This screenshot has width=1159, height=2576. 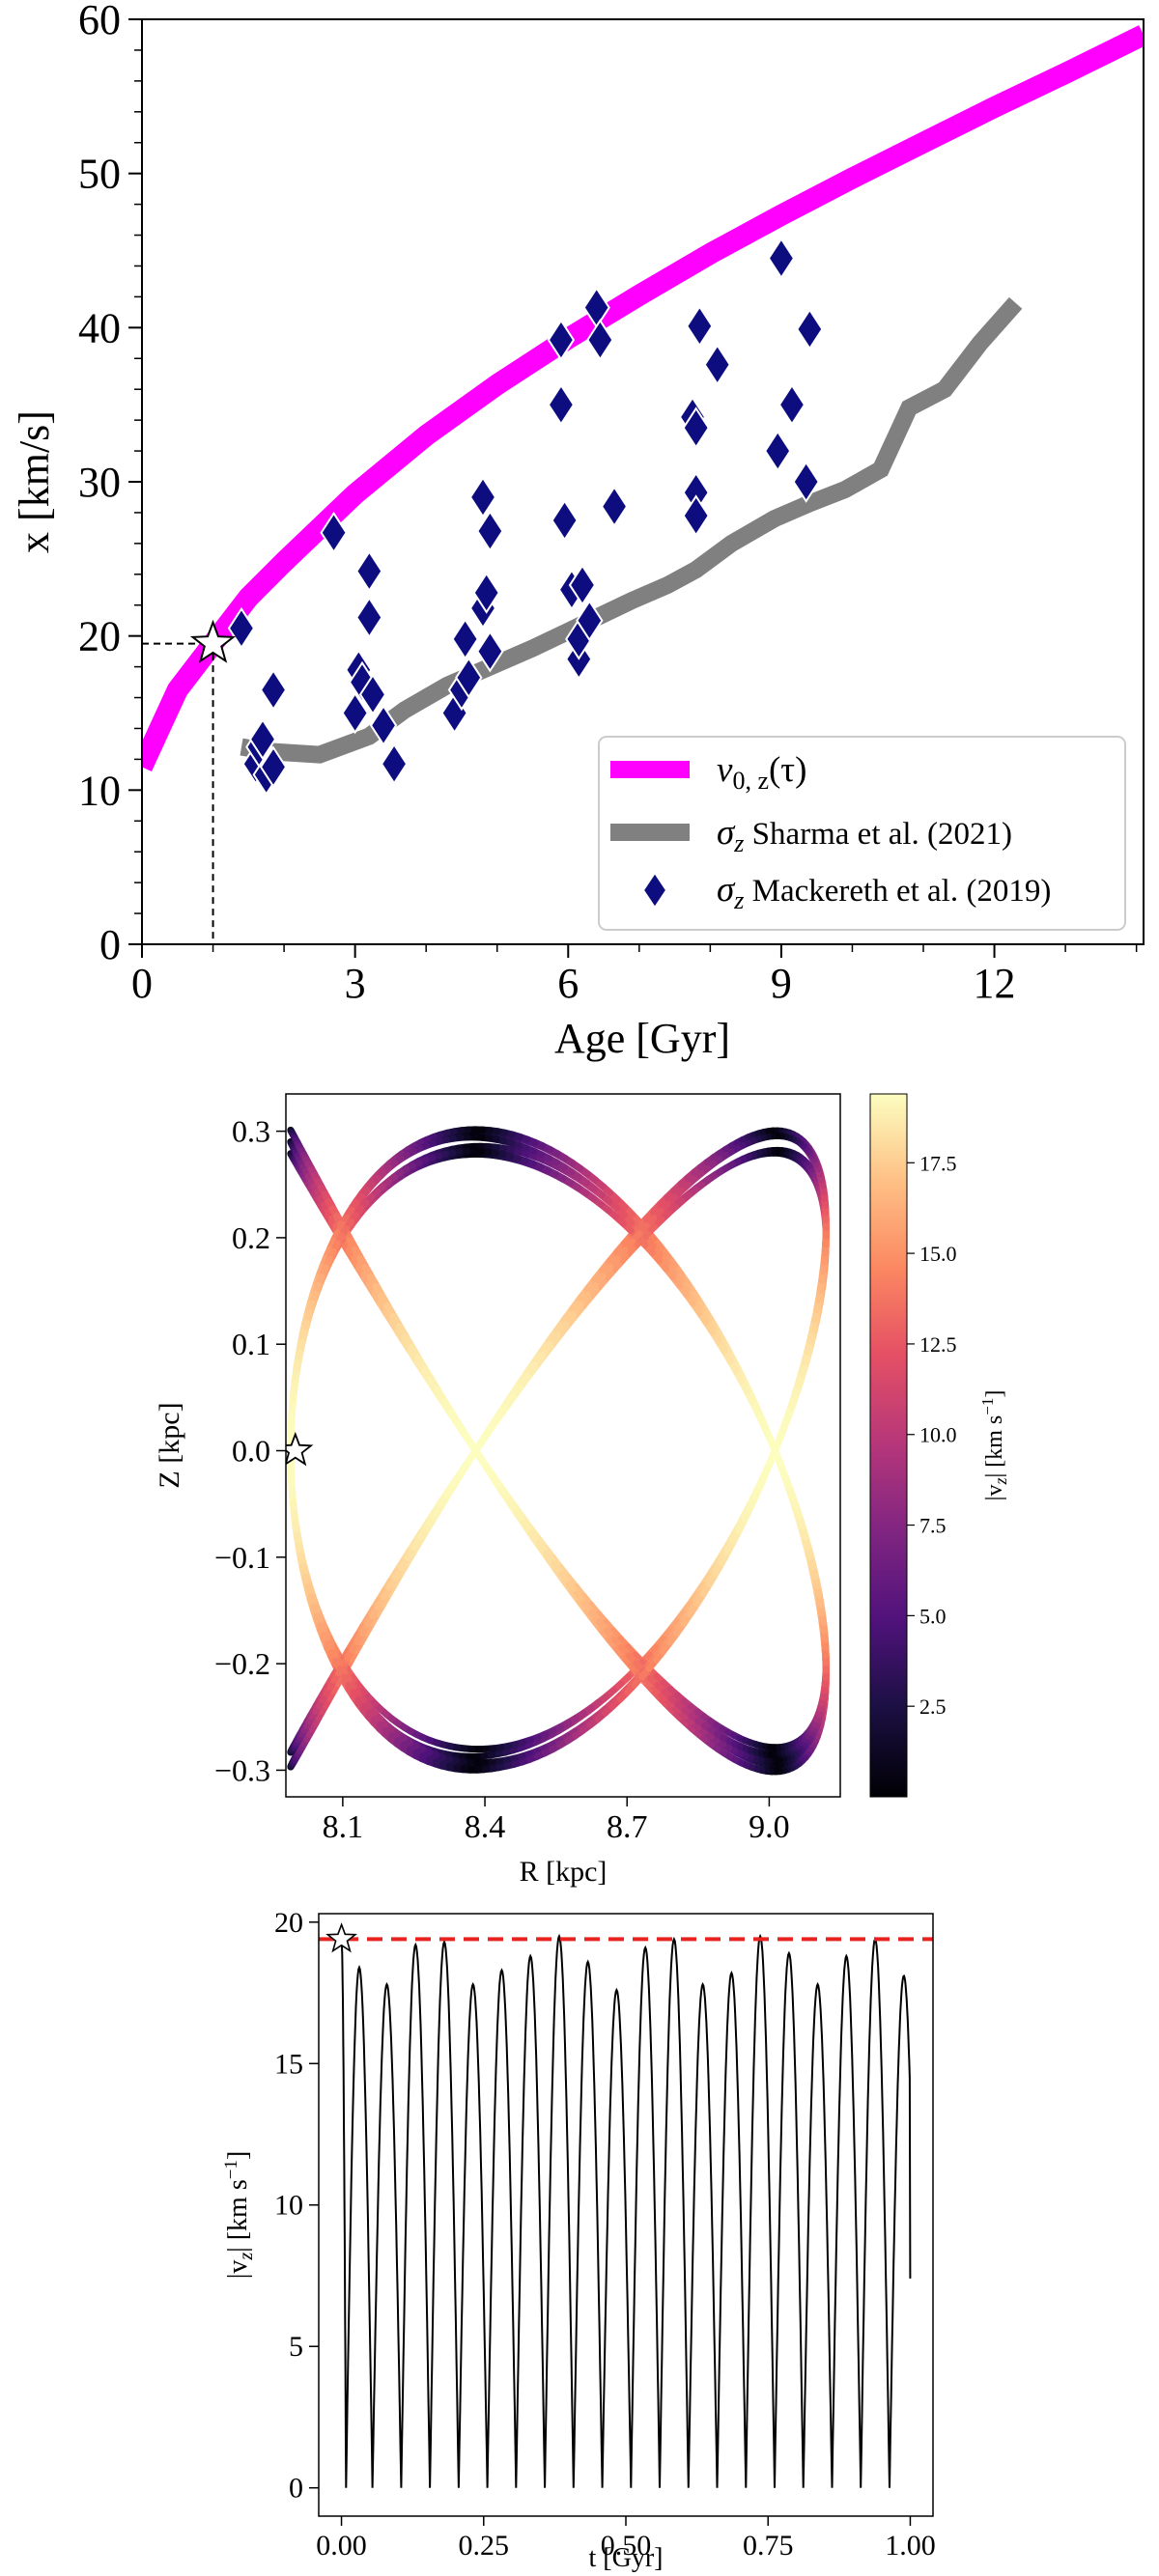 What do you see at coordinates (288, 2206) in the screenshot?
I see `bottom-ytick-label: 10` at bounding box center [288, 2206].